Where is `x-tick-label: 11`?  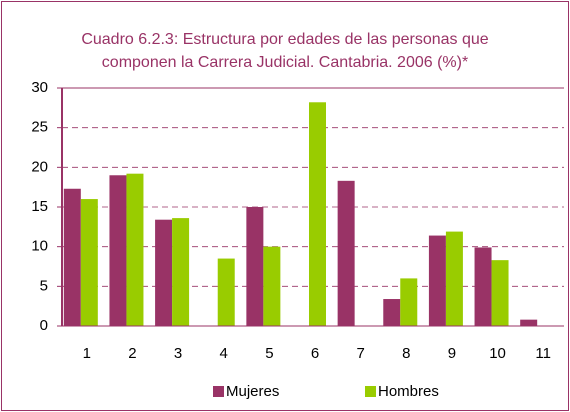 x-tick-label: 11 is located at coordinates (543, 353).